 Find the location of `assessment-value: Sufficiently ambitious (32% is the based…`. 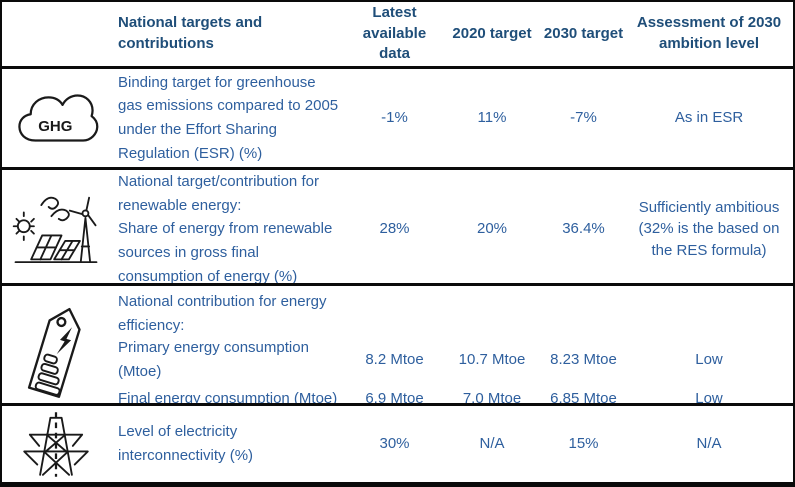

assessment-value: Sufficiently ambitious (32% is the based… is located at coordinates (709, 229).